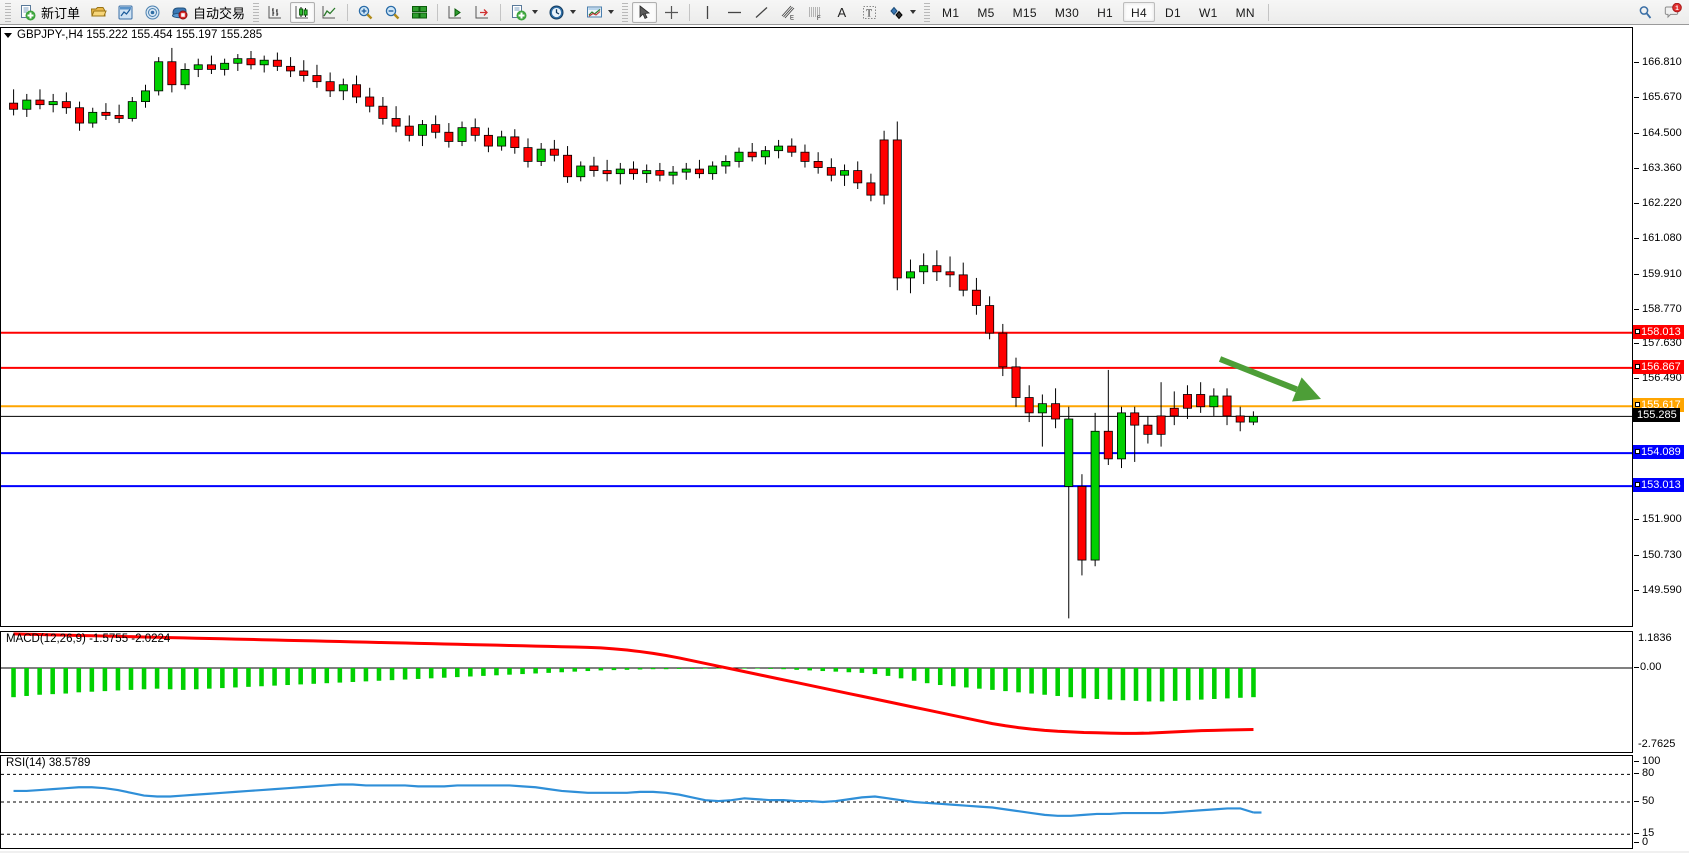  I want to click on down-trend-arrow, so click(1258, 374).